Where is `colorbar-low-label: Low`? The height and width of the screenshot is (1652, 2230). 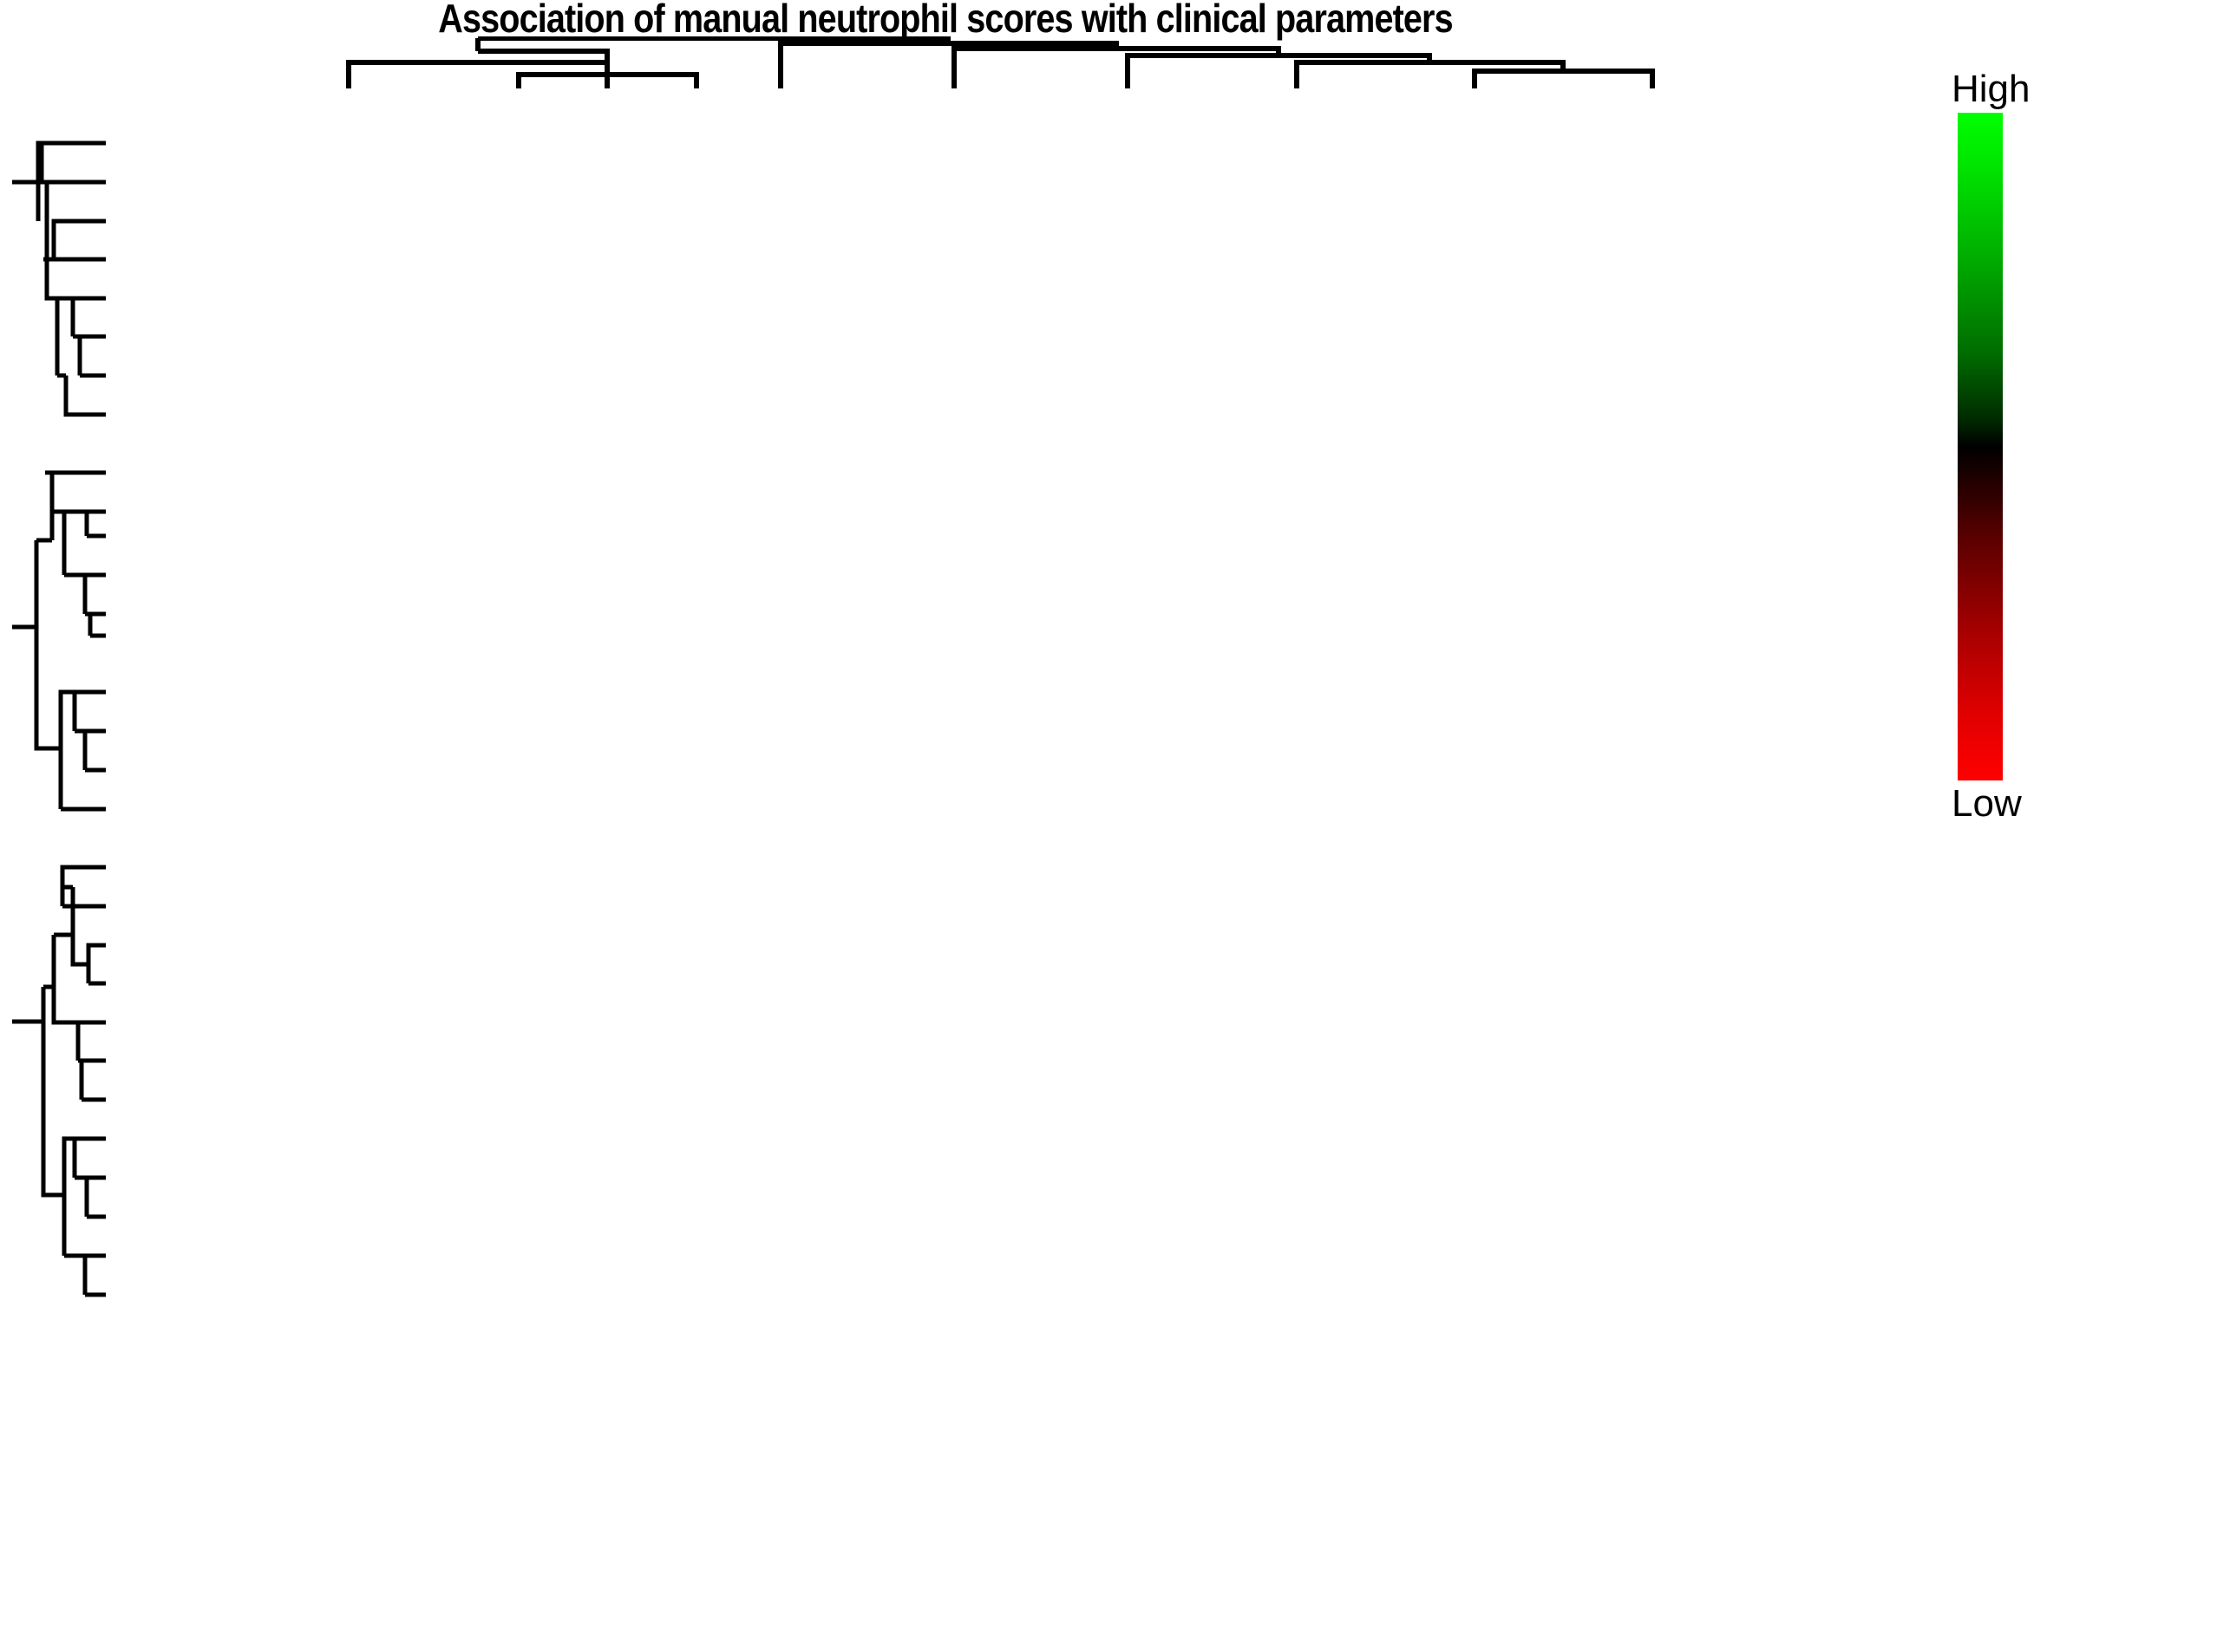 colorbar-low-label: Low is located at coordinates (1987, 804).